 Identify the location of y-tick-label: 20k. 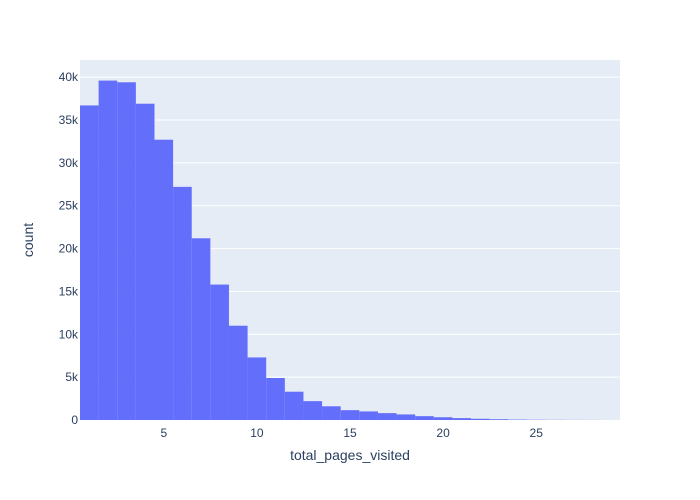
(69, 249).